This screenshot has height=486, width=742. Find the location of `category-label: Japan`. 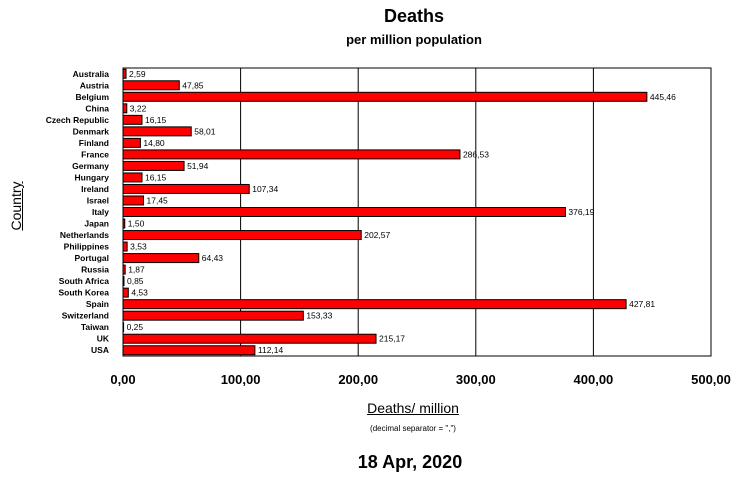

category-label: Japan is located at coordinates (96, 224).